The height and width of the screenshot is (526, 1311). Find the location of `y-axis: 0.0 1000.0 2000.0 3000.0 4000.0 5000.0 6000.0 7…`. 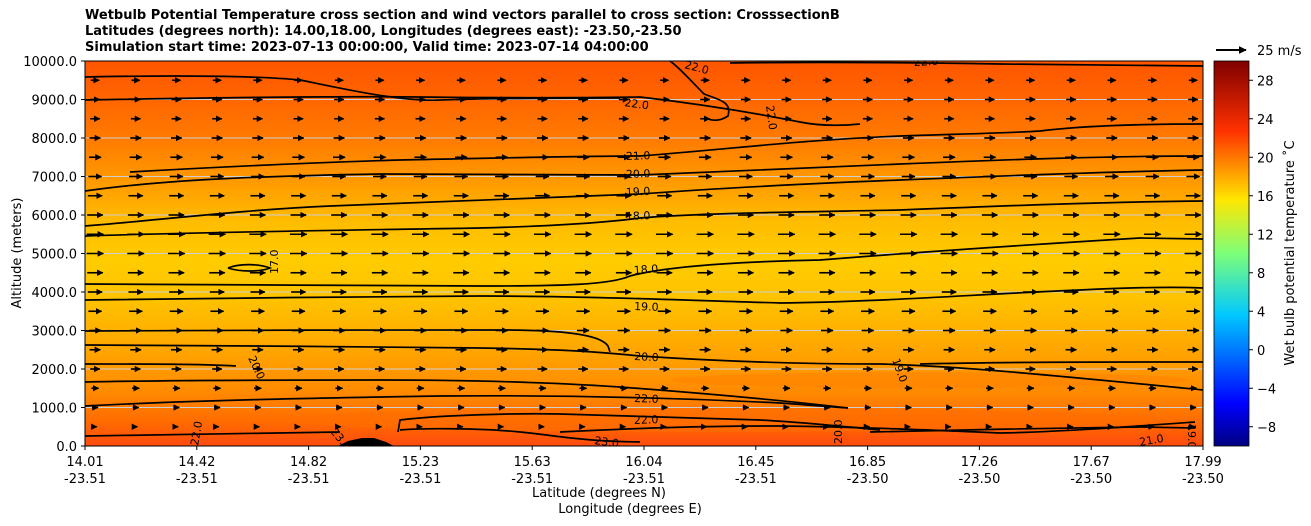

y-axis: 0.0 1000.0 2000.0 3000.0 4000.0 5000.0 6000.0 7… is located at coordinates (54, 255).